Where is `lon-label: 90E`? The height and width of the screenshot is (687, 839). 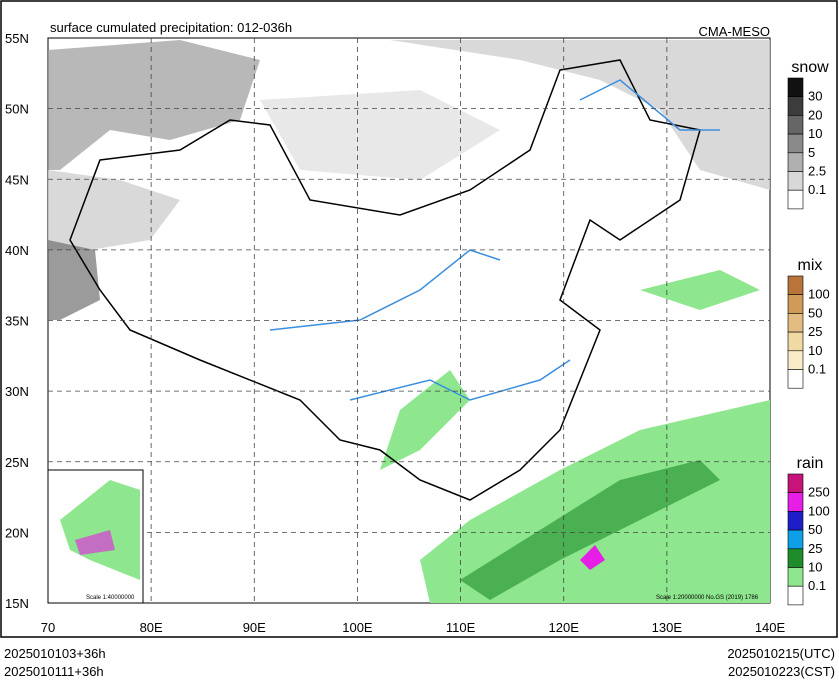 lon-label: 90E is located at coordinates (254, 627).